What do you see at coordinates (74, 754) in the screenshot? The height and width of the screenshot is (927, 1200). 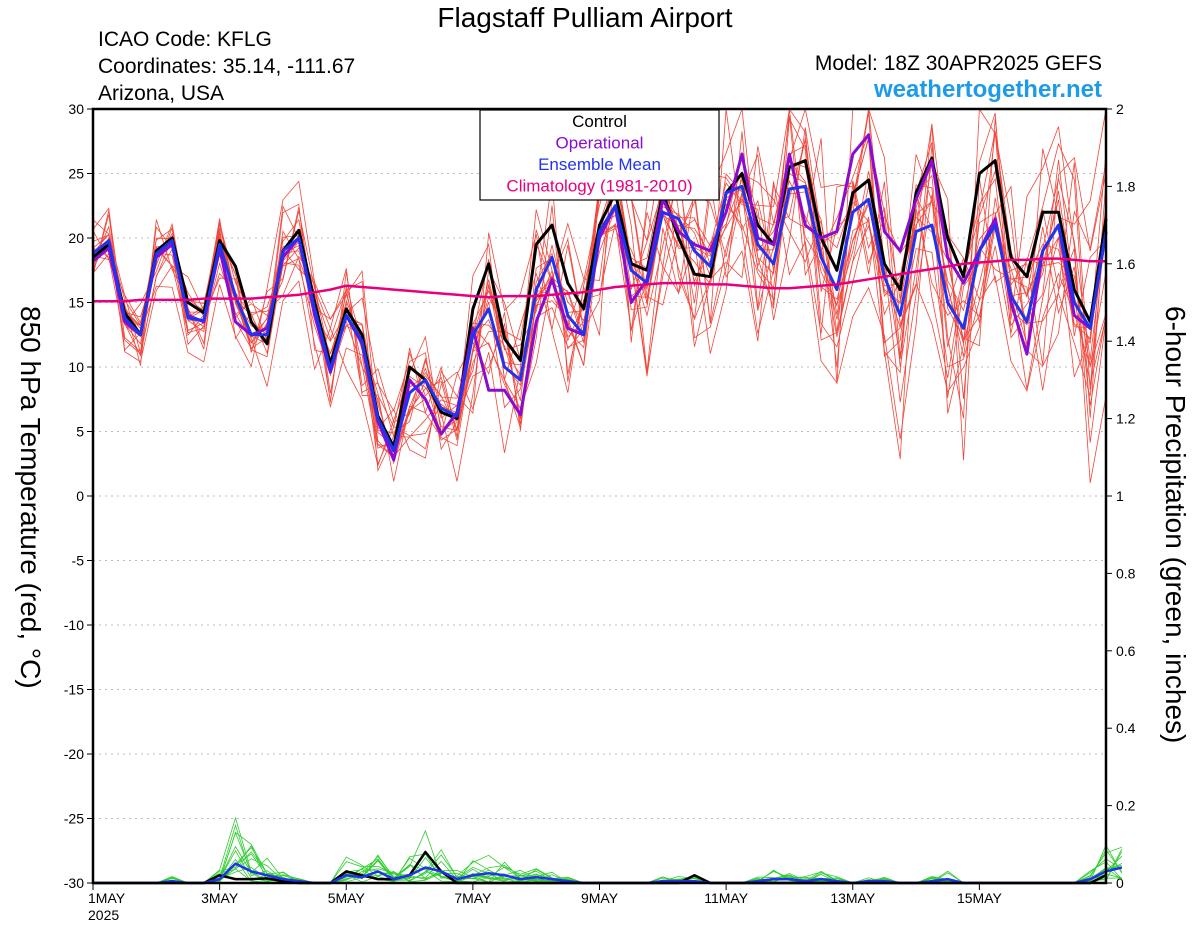 I see `y-tick-label: -20` at bounding box center [74, 754].